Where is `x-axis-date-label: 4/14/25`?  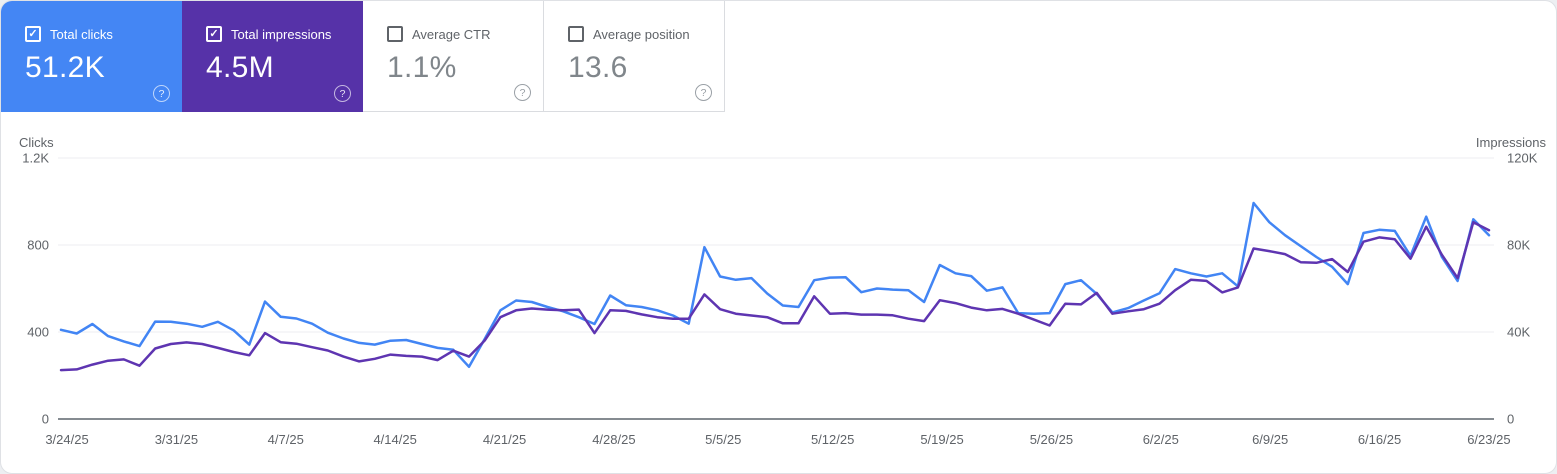
x-axis-date-label: 4/14/25 is located at coordinates (394, 439).